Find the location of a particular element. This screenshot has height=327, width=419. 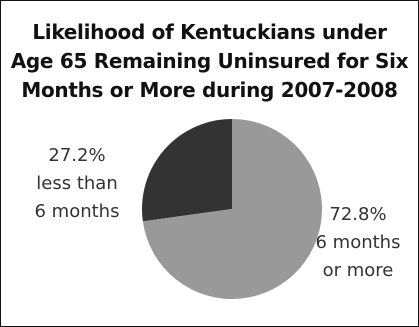

slice-text-line-2: 6 months is located at coordinates (77, 211).